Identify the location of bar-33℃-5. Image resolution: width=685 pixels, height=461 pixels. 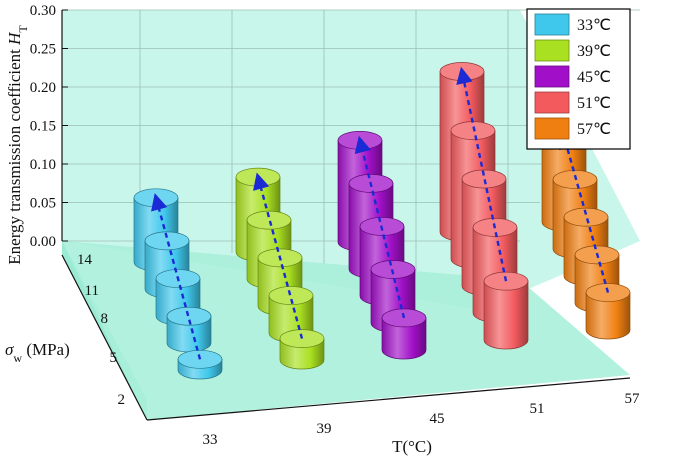
(189, 329).